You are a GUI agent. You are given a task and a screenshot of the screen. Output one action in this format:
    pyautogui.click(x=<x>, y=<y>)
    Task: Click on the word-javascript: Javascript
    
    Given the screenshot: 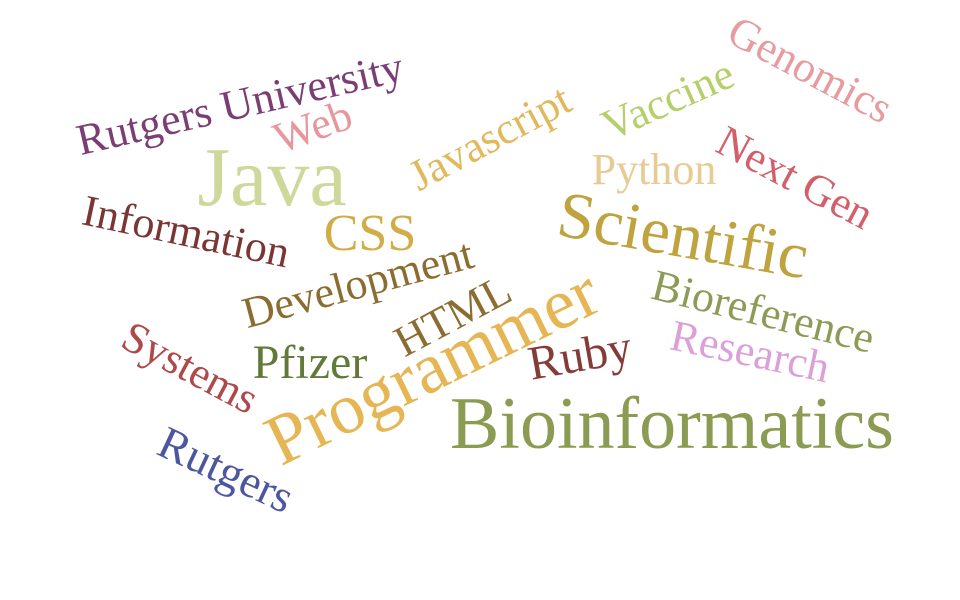 What is the action you would take?
    pyautogui.click(x=489, y=137)
    